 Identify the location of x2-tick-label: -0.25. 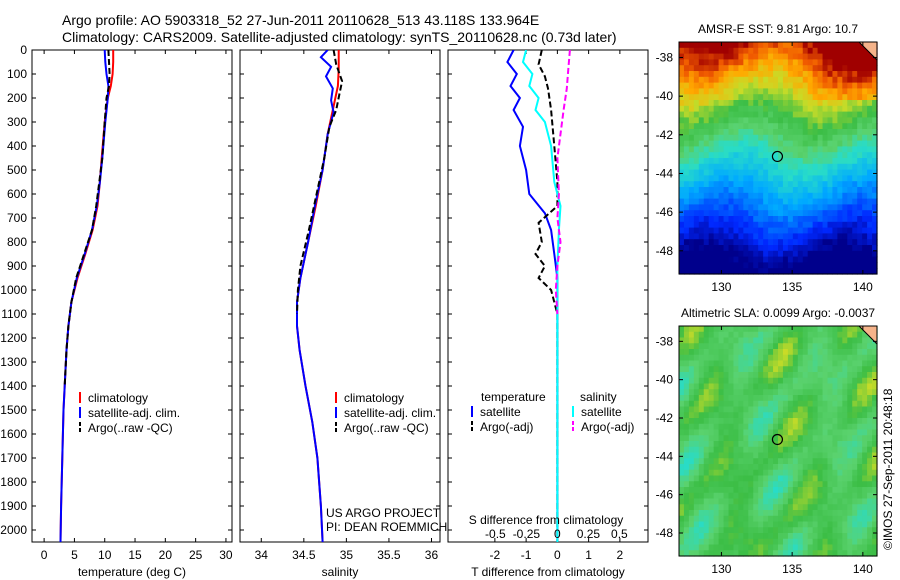
(527, 534).